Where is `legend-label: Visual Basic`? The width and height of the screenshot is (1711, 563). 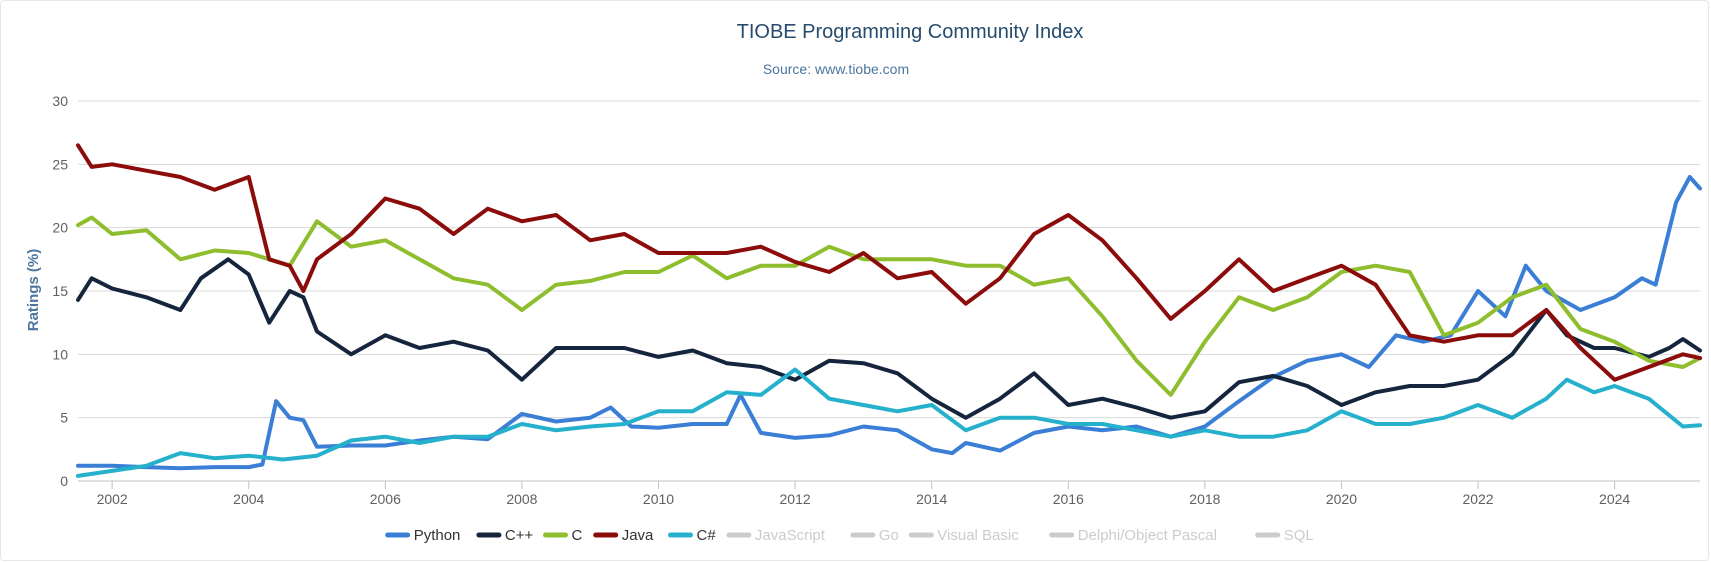 legend-label: Visual Basic is located at coordinates (978, 535).